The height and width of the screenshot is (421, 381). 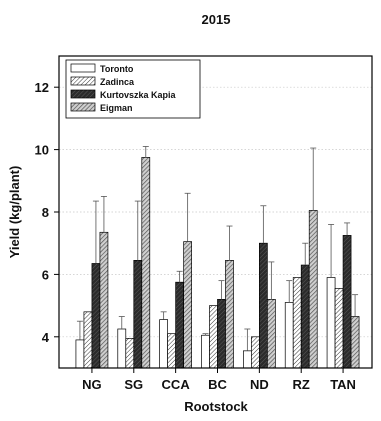 I want to click on chart-title: 2015, so click(x=216, y=19).